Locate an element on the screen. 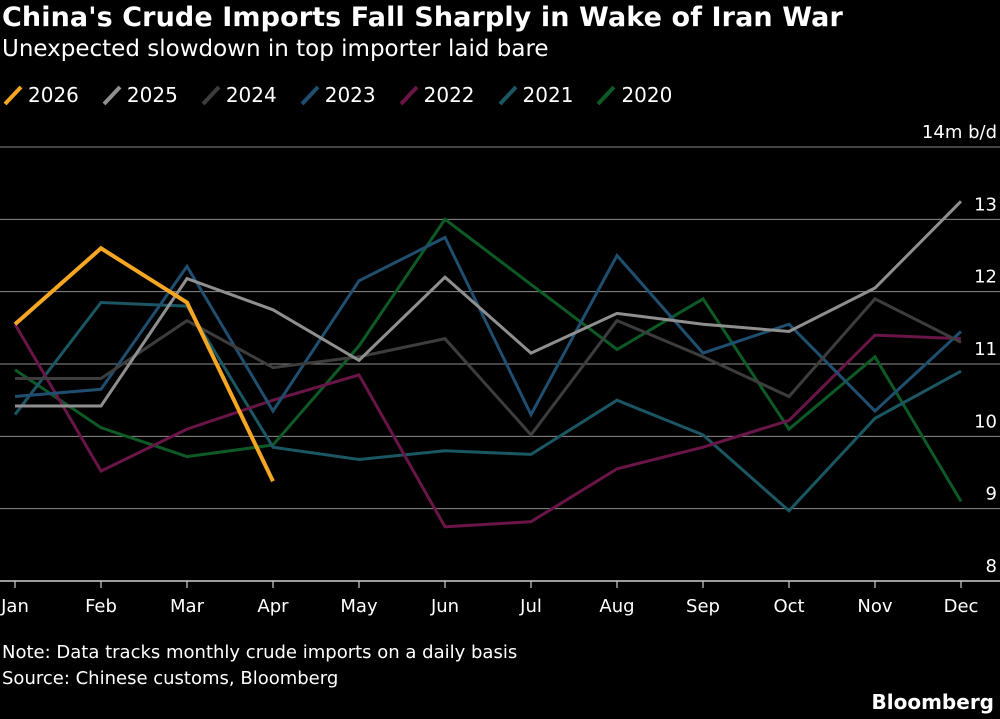  legend-swatch-2026 is located at coordinates (13, 95).